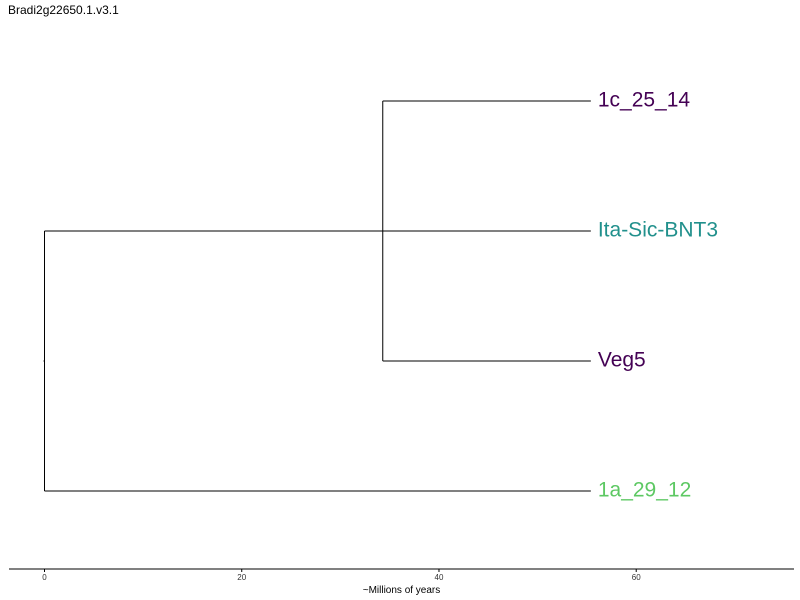  Describe the element at coordinates (341, 575) in the screenshot. I see `x-axis-ticks: 0 20 40 60` at that location.